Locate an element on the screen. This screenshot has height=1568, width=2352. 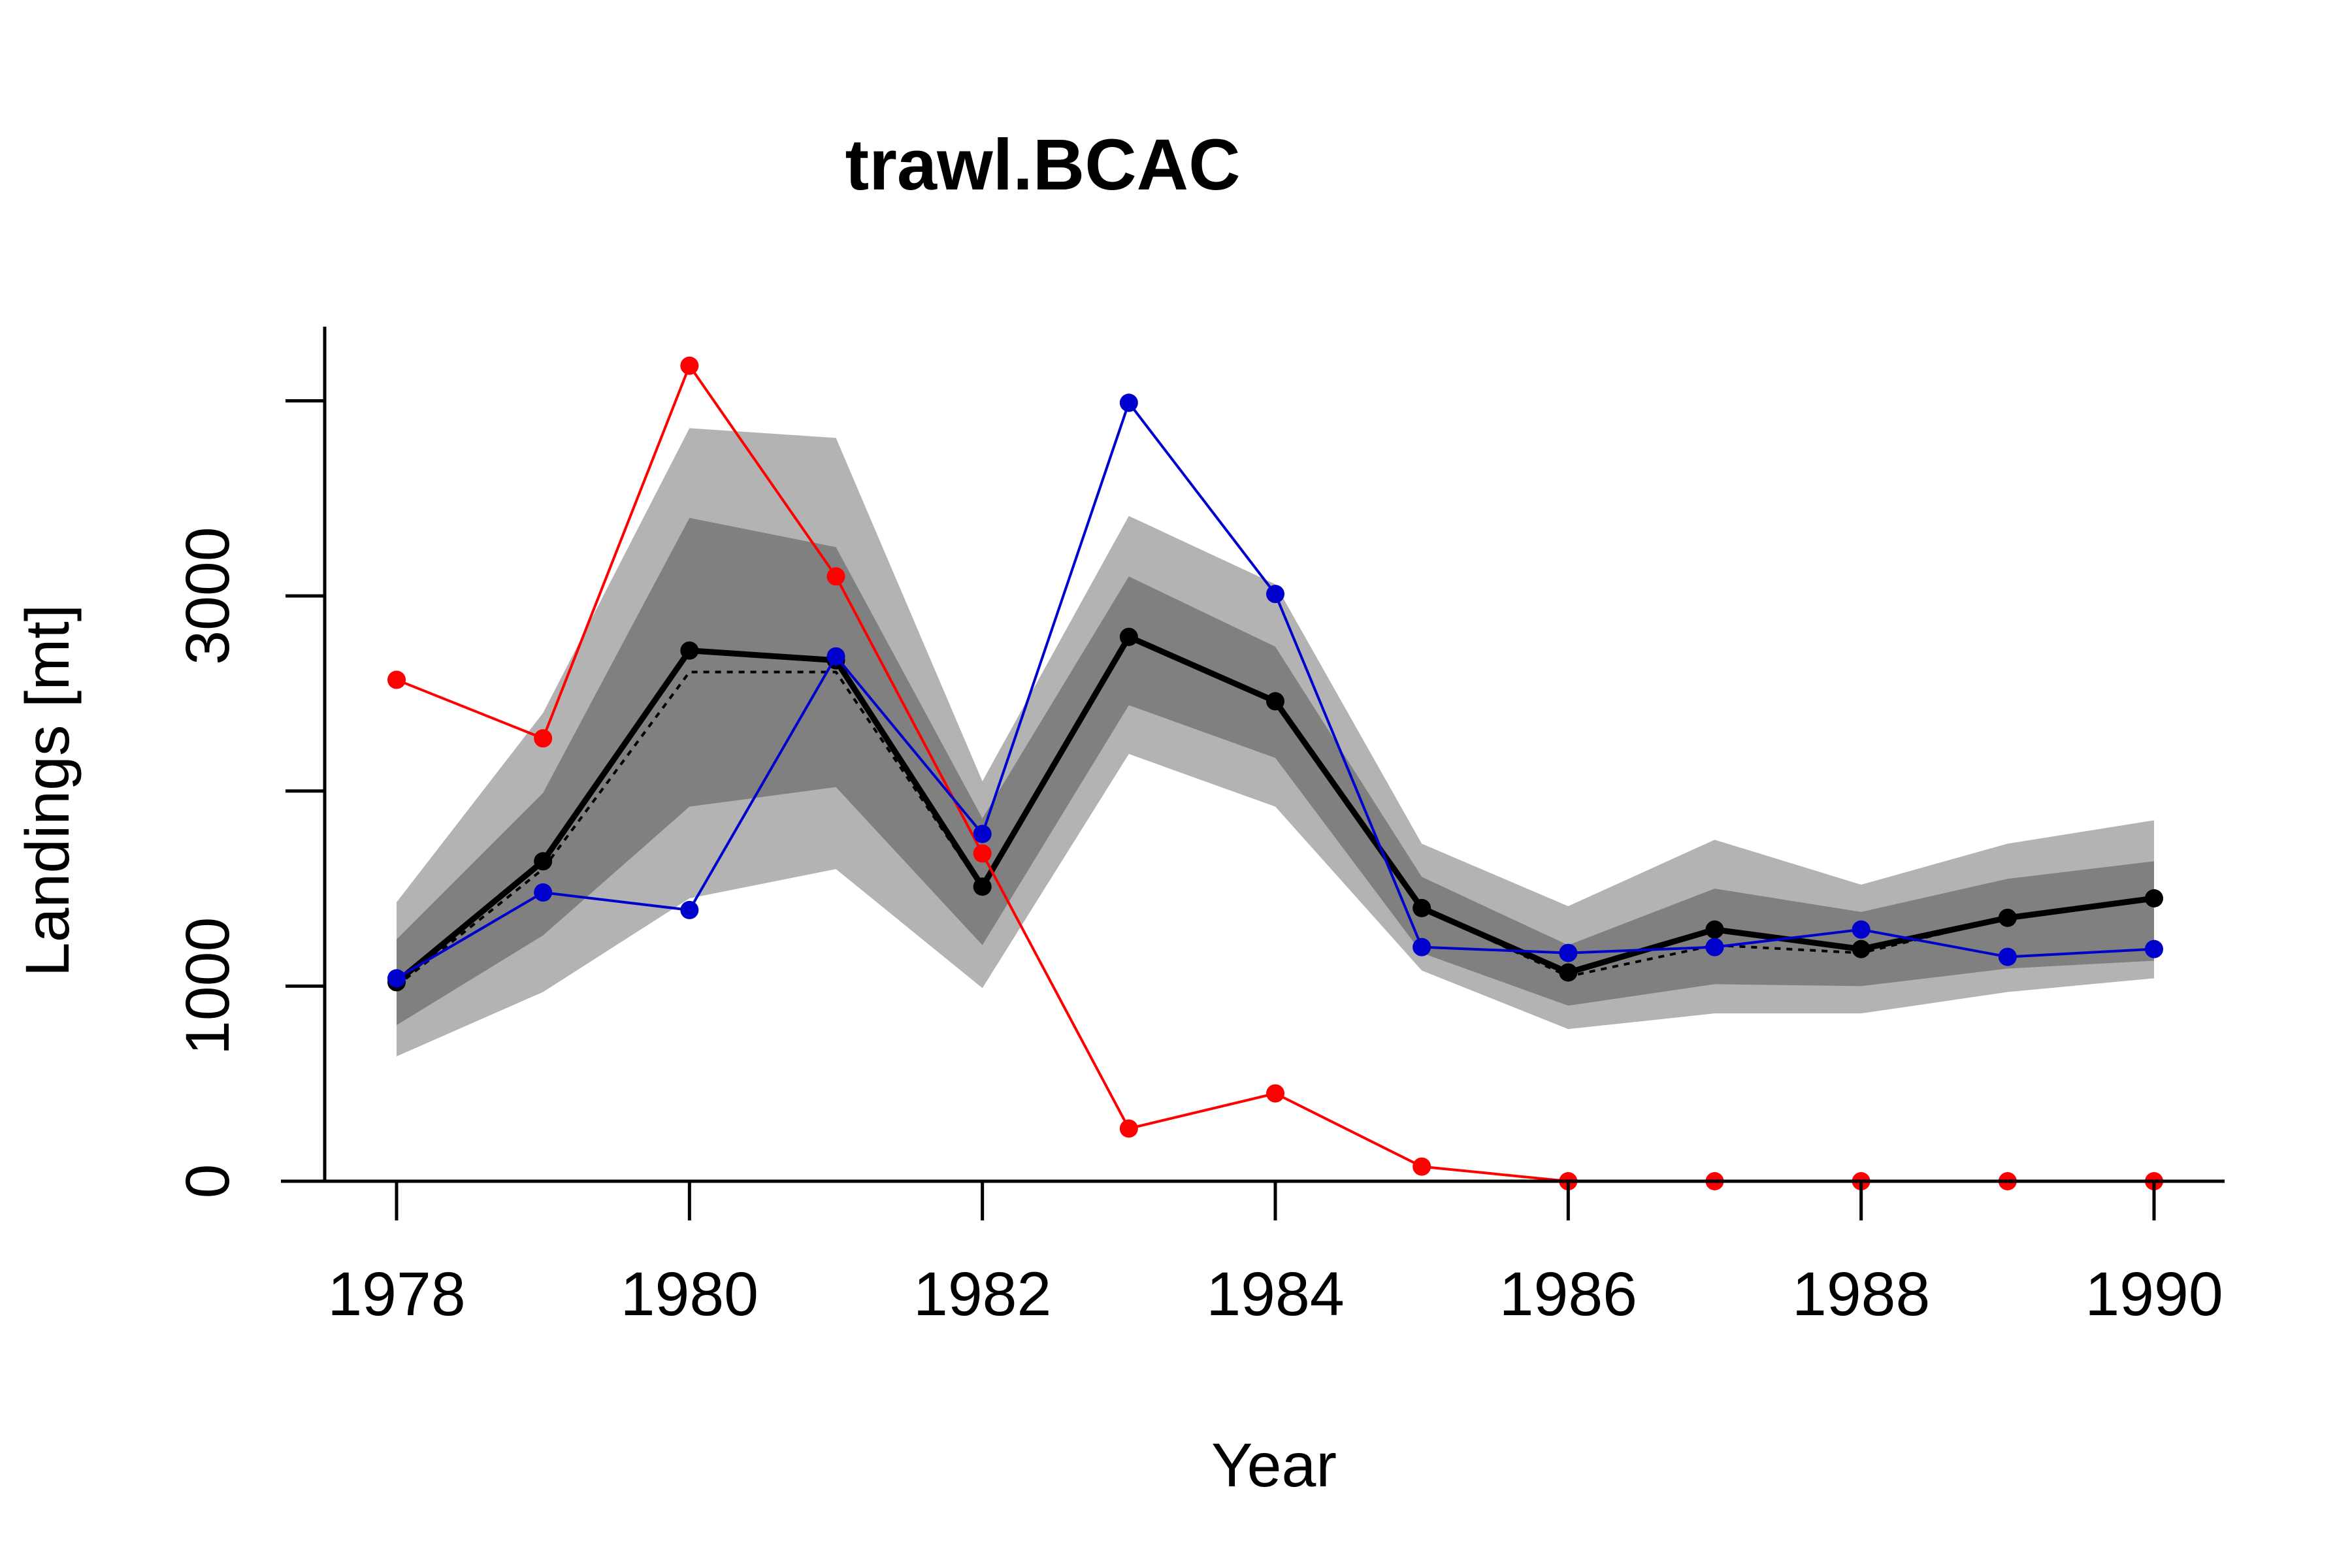
data-point-median-1980 is located at coordinates (689, 650).